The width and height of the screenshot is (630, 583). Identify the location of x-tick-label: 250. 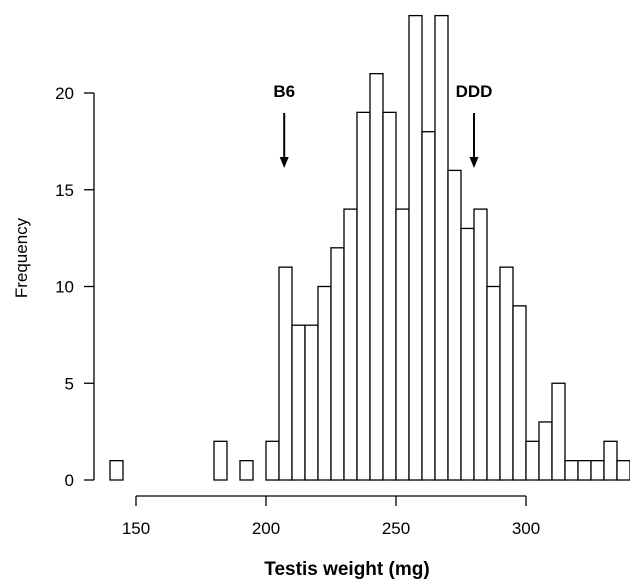
(396, 528).